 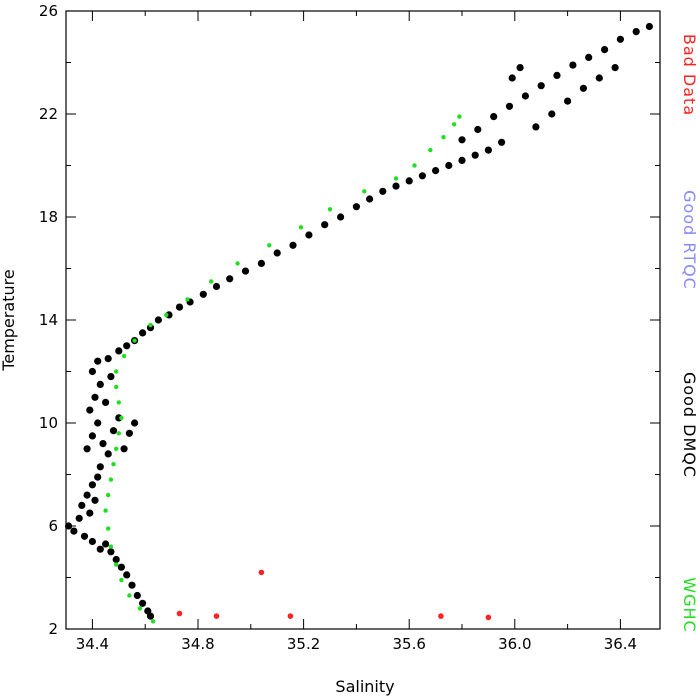 I want to click on y-tick-label: 10, so click(x=48, y=423).